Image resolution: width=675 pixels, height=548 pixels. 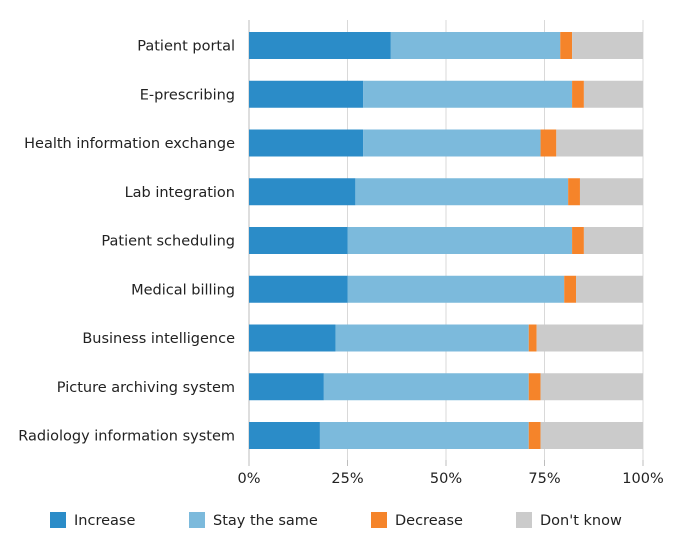 I want to click on category-label: E-prescribing, so click(x=187, y=95).